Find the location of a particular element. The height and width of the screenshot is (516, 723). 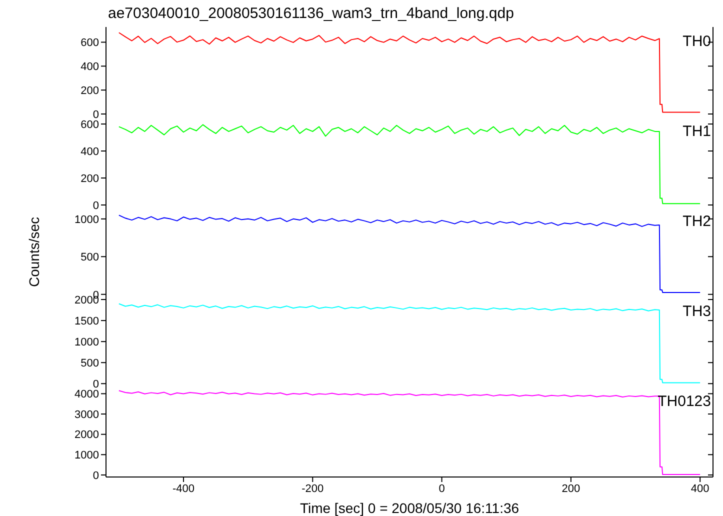

y-tick-label: 2000 is located at coordinates (86, 435).